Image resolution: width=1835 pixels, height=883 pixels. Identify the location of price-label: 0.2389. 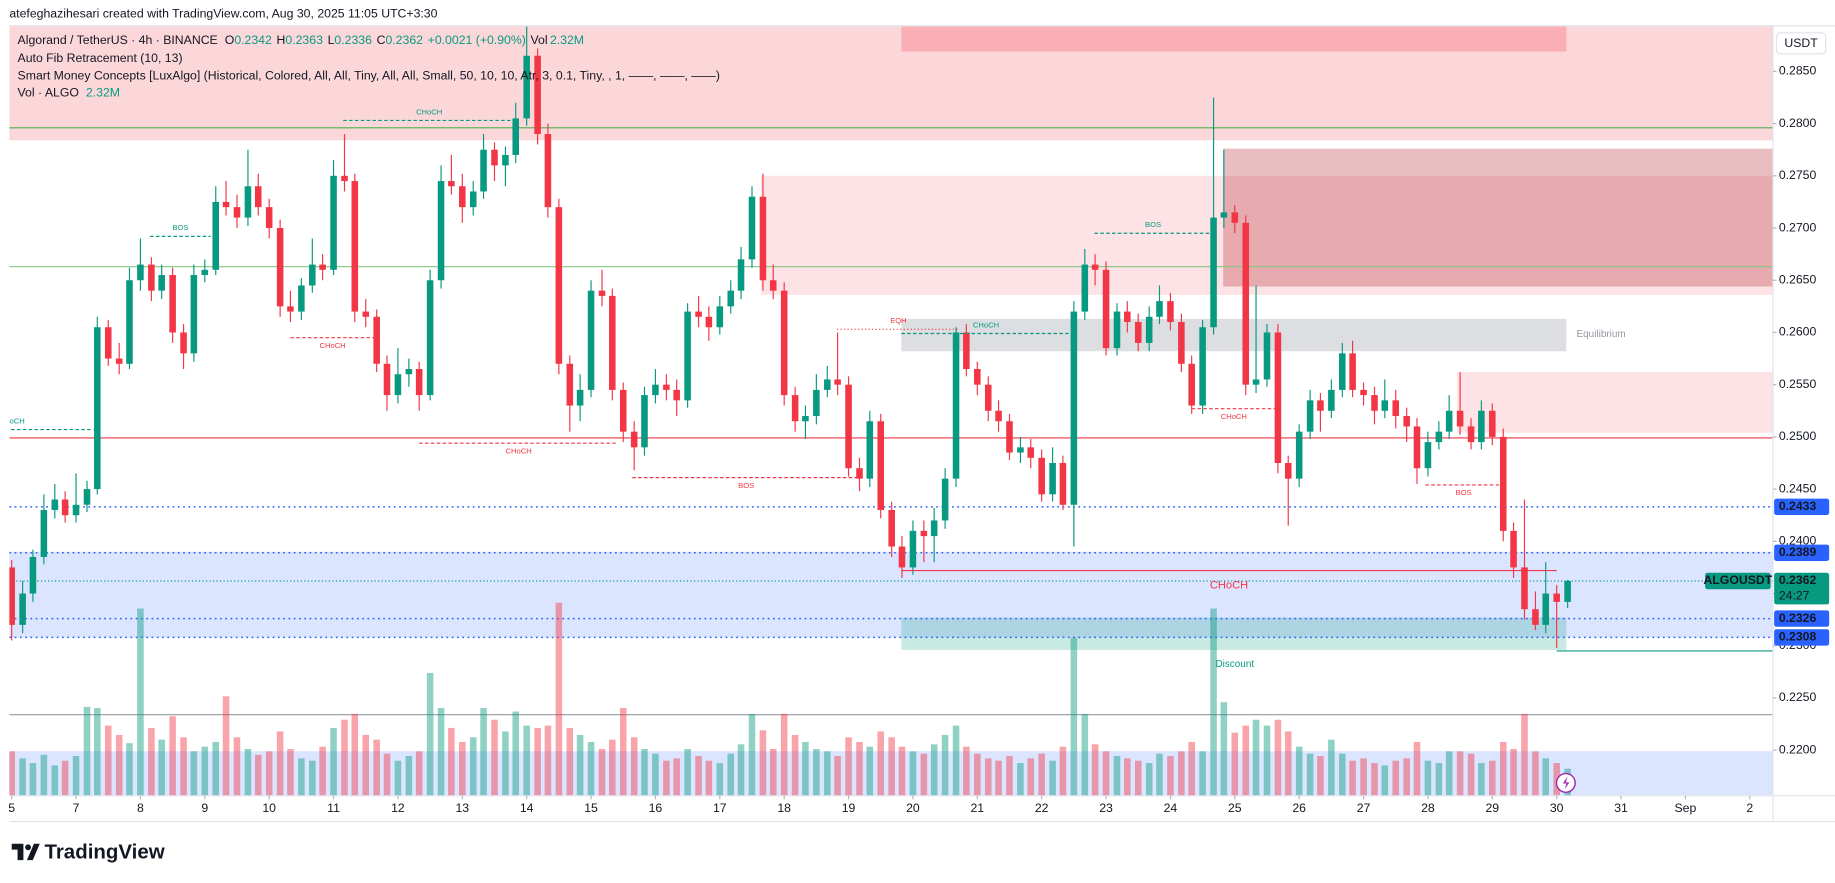
(1798, 552).